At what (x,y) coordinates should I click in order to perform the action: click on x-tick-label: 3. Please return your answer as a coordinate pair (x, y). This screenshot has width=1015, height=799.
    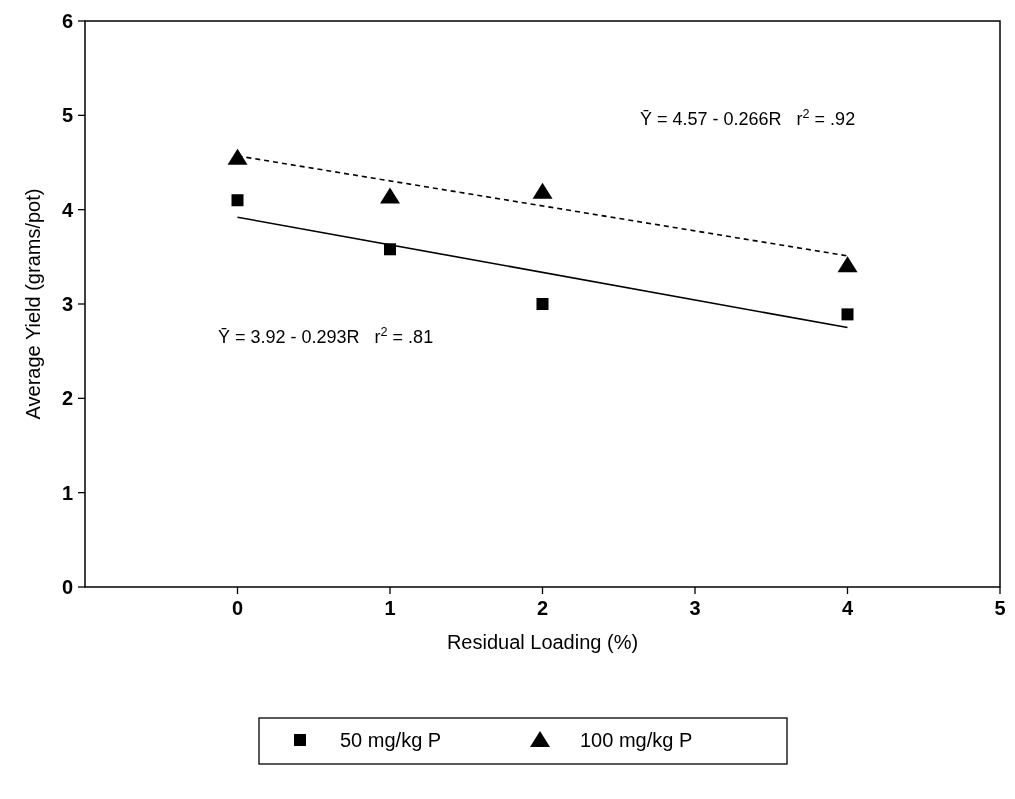
    Looking at the image, I should click on (695, 608).